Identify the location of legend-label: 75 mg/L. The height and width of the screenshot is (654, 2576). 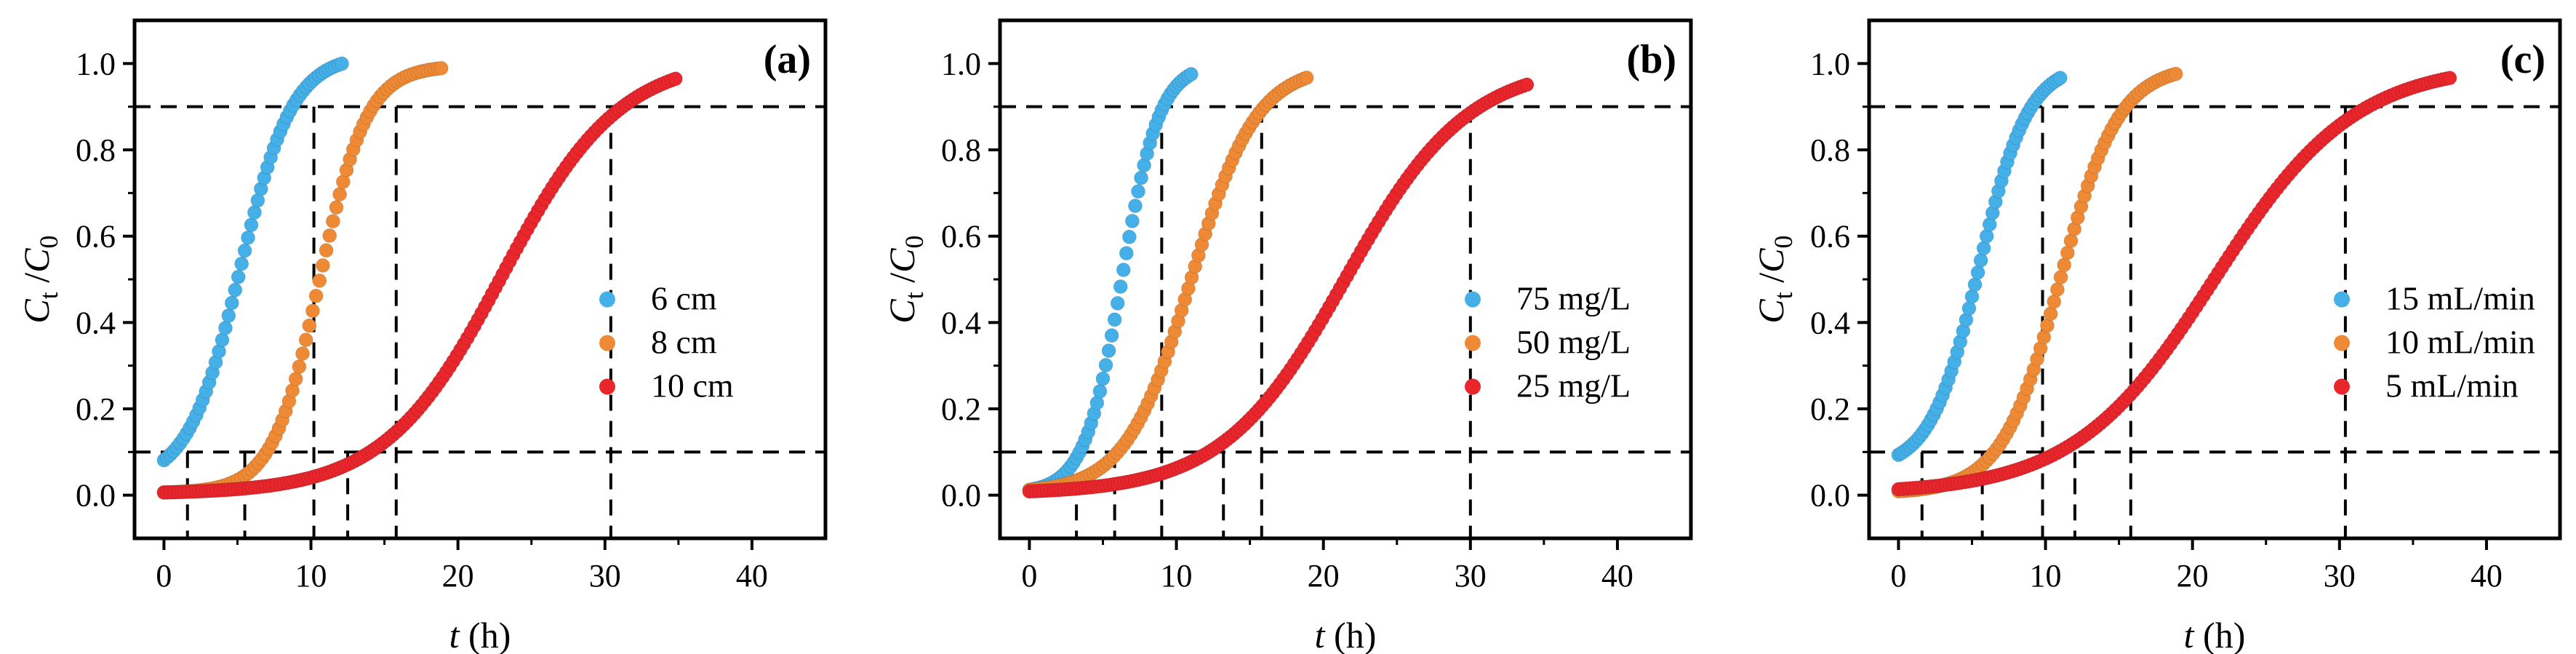
(1573, 298).